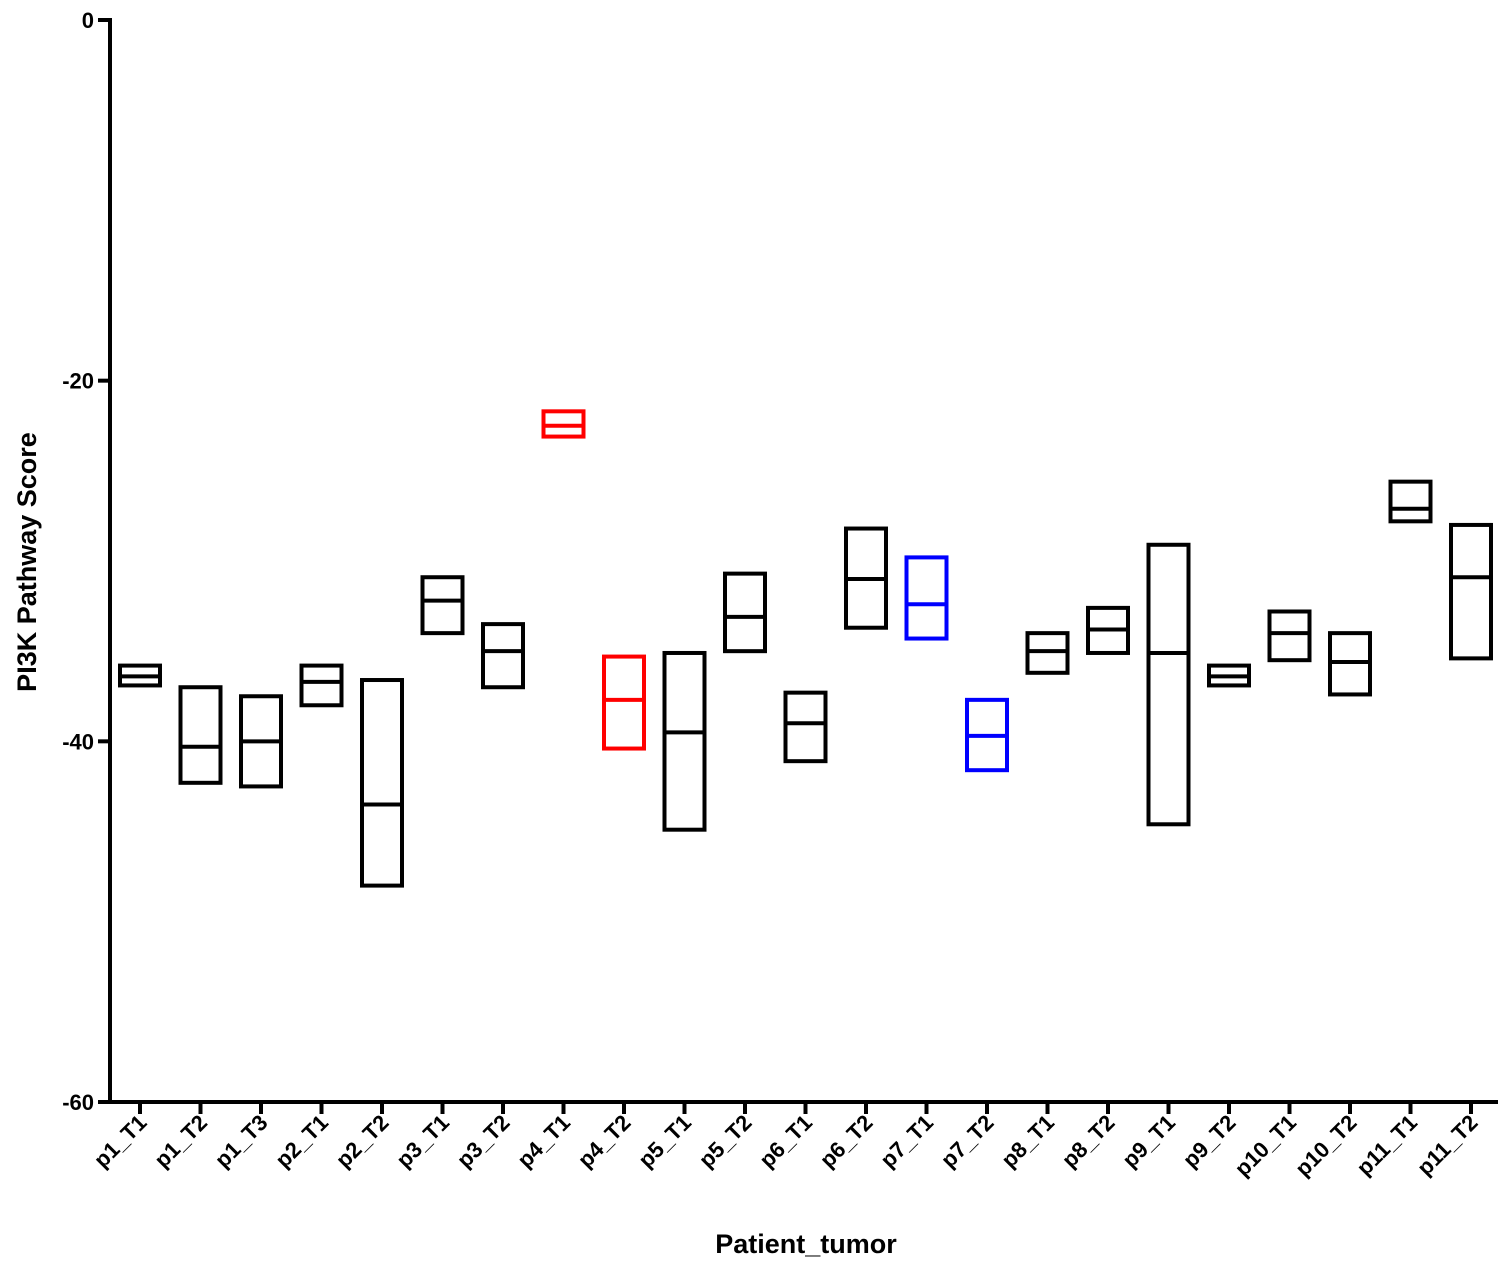 This screenshot has height=1261, width=1498. What do you see at coordinates (664, 1141) in the screenshot?
I see `x-tick-label: p5_T1` at bounding box center [664, 1141].